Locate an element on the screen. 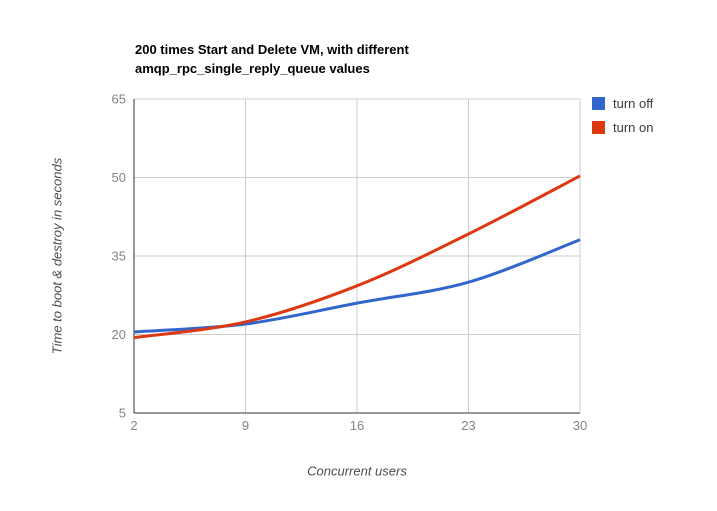  legend-item-turn-off: turn off is located at coordinates (622, 103).